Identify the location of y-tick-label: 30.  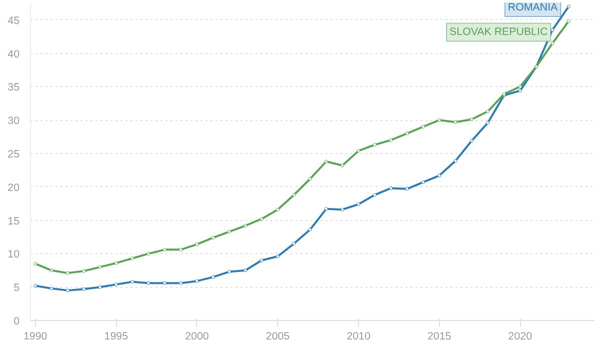
(14, 121).